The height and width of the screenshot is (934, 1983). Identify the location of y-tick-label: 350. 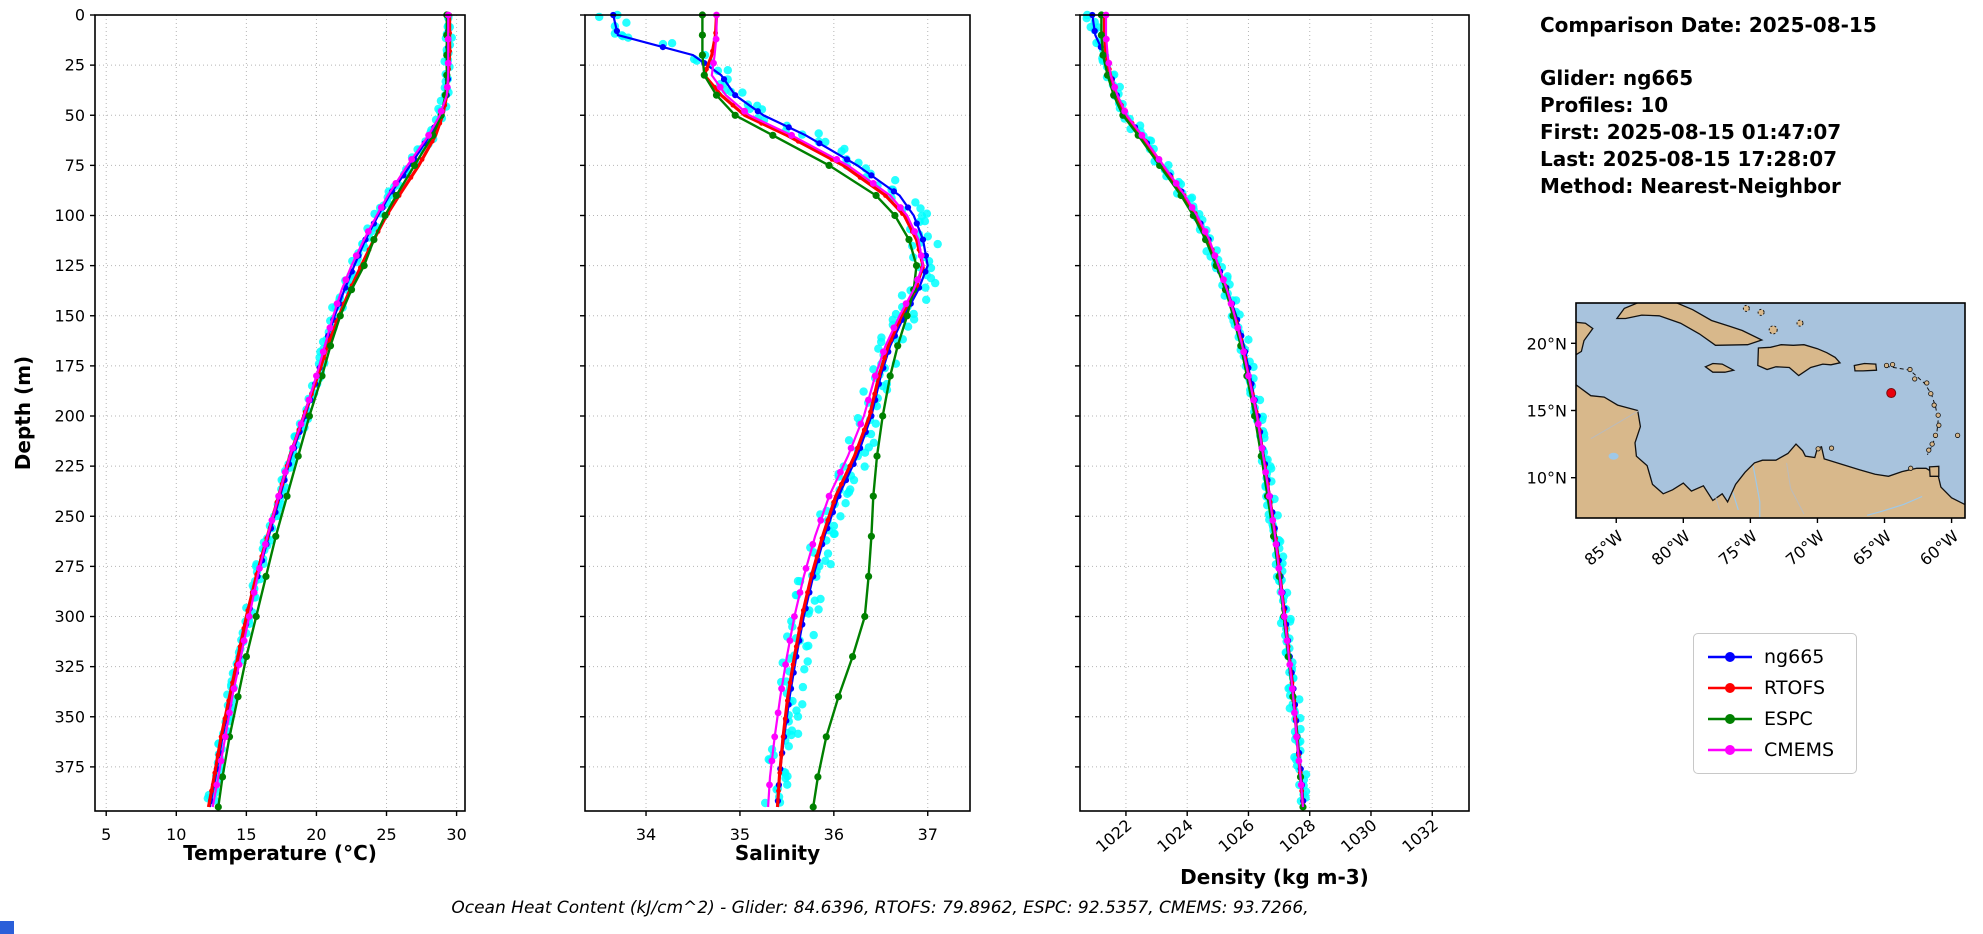
(69, 716).